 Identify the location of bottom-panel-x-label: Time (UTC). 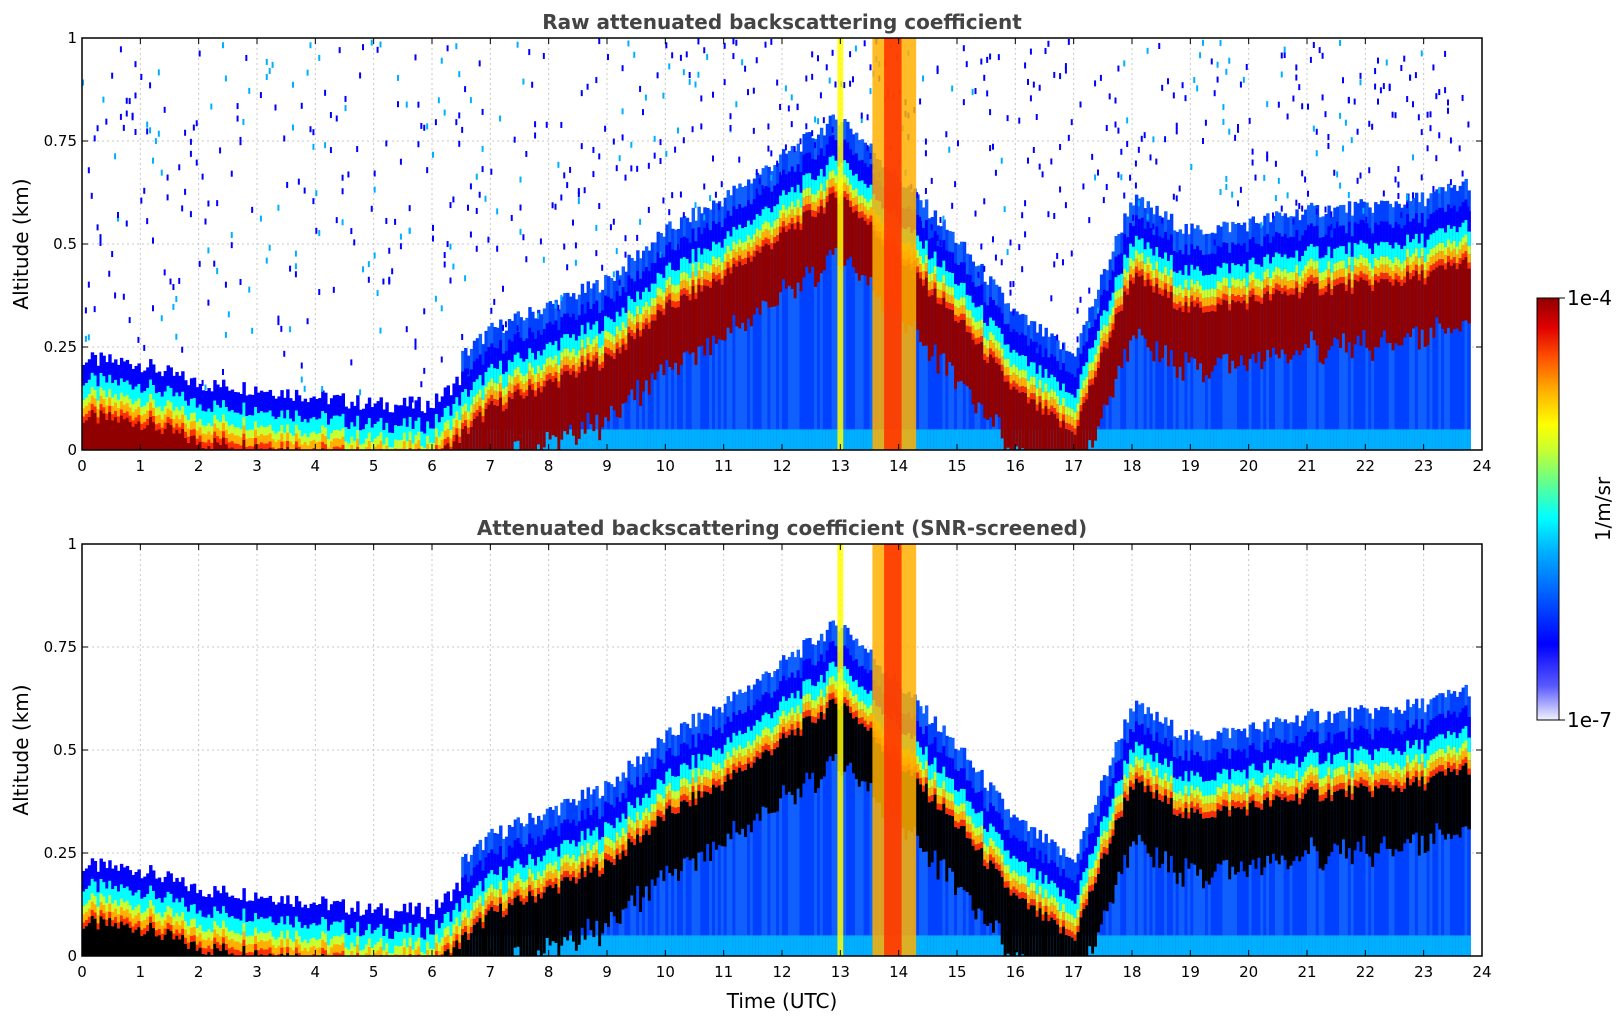
(782, 1001).